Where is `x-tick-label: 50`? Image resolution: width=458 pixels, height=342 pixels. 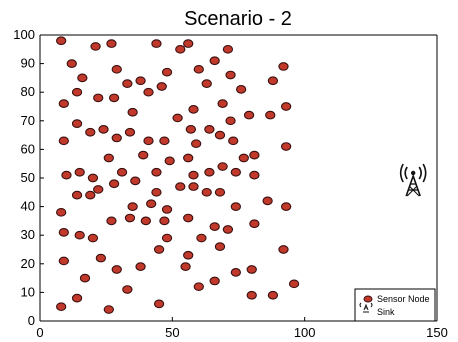 x-tick-label: 50 is located at coordinates (172, 332).